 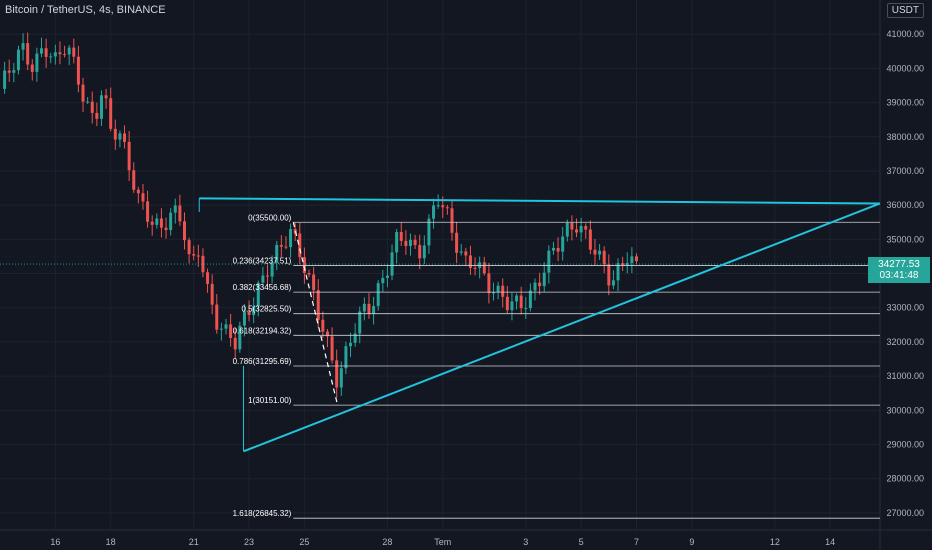 What do you see at coordinates (636, 542) in the screenshot?
I see `x-tick-label: 7` at bounding box center [636, 542].